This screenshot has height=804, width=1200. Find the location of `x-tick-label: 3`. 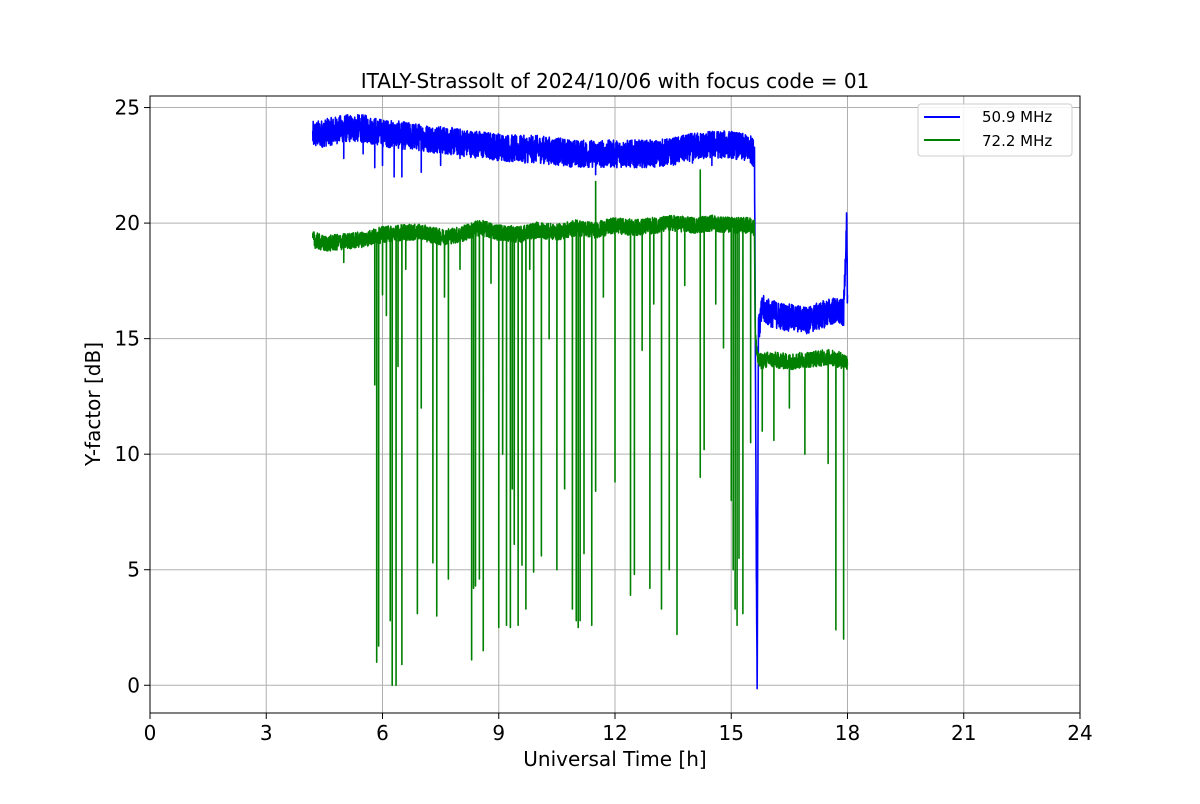

x-tick-label: 3 is located at coordinates (266, 733).